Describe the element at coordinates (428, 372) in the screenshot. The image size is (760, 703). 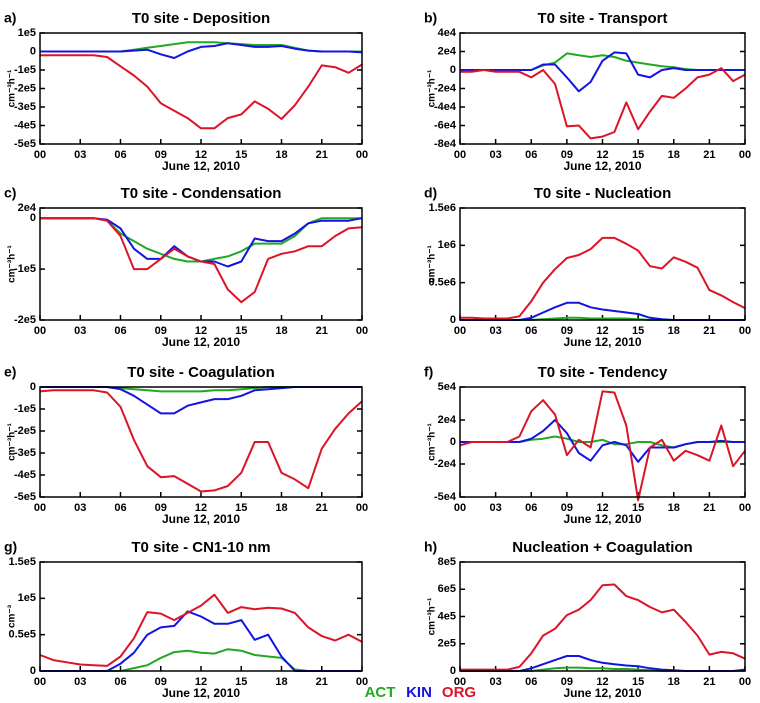
I see `panel-label: f)` at that location.